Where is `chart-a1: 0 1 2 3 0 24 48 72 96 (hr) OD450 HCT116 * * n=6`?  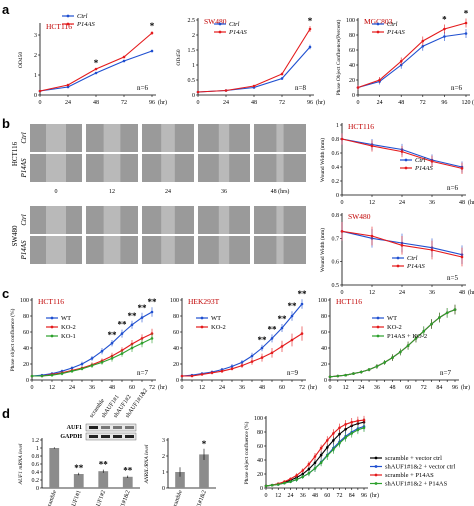 chart-a1: 0 1 2 3 0 24 48 72 96 (hr) OD450 HCT116 * * n=6 is located at coordinates (92, 63).